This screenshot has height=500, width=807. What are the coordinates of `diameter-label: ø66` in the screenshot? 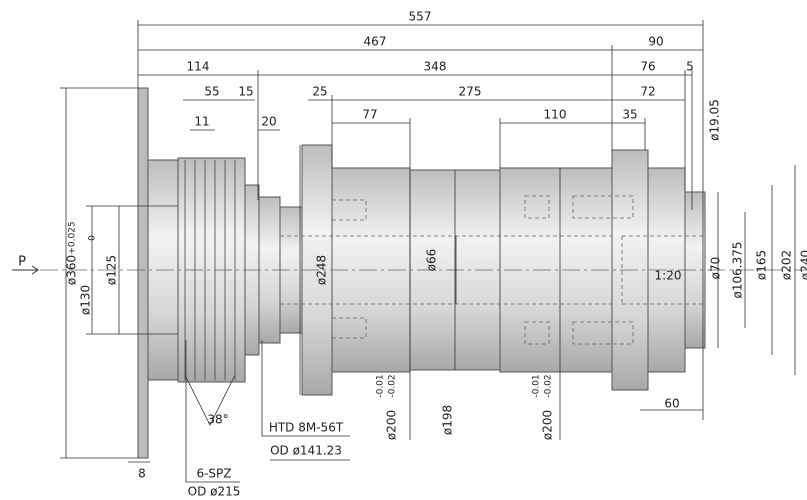 It's located at (432, 260).